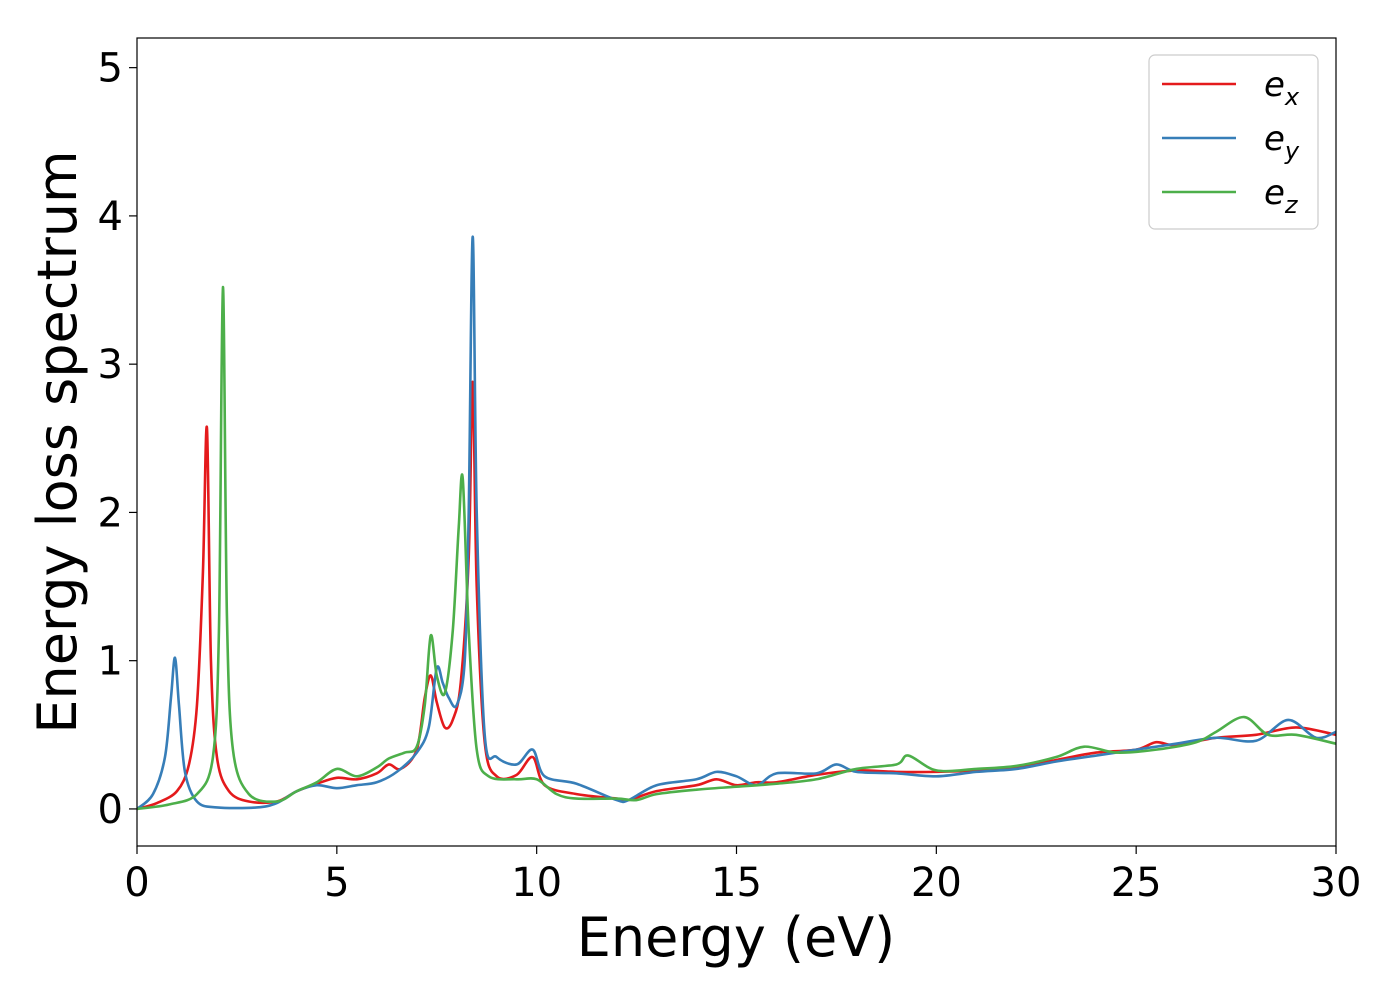 The image size is (1400, 1000). Describe the element at coordinates (110, 217) in the screenshot. I see `y-tick-label: 4` at that location.